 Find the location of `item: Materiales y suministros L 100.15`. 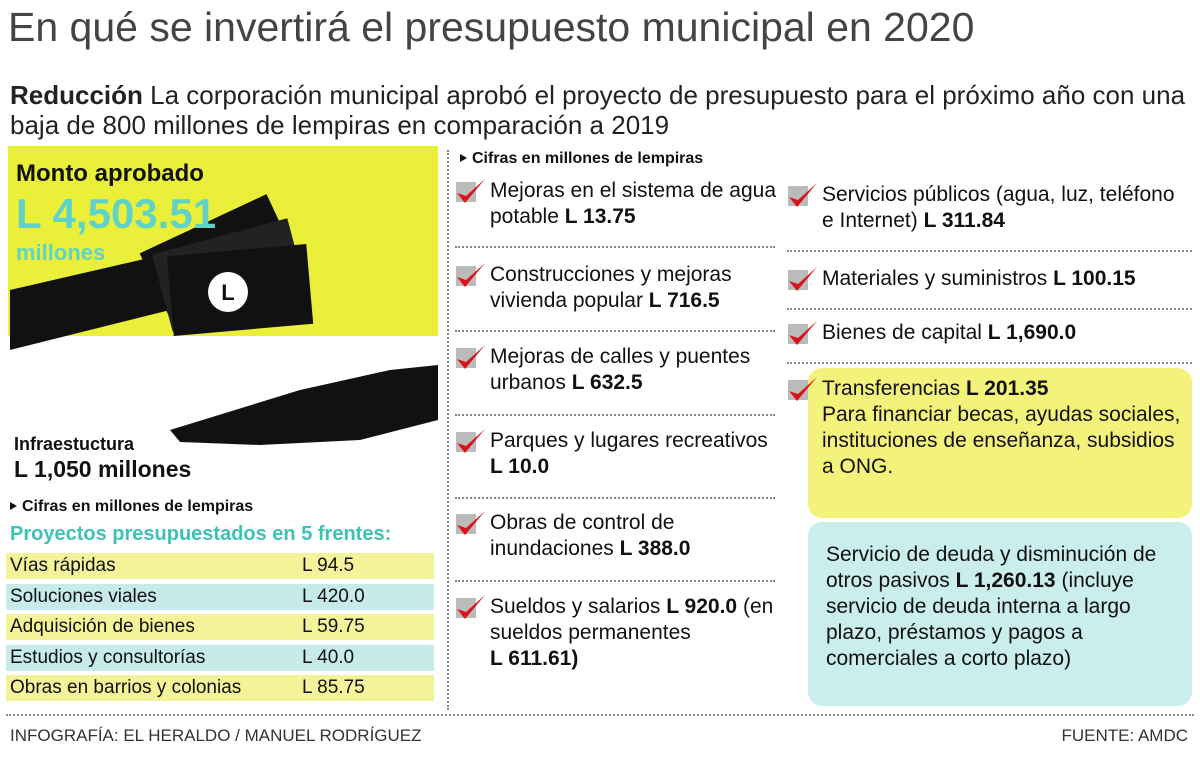

item: Materiales y suministros L 100.15 is located at coordinates (1002, 279).